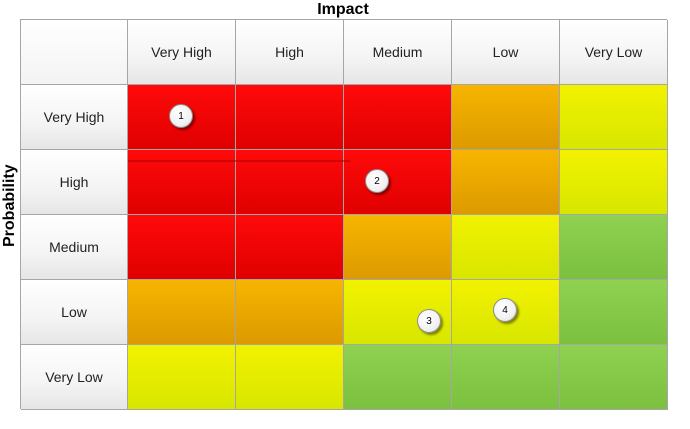 This screenshot has height=429, width=690. Describe the element at coordinates (9, 205) in the screenshot. I see `probability-axis-title: Probability` at that location.